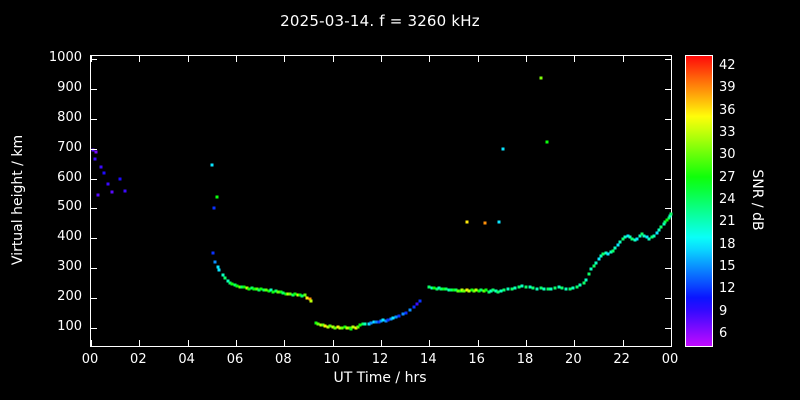 The height and width of the screenshot is (400, 800). I want to click on colorbar-tick-label: 6, so click(723, 333).